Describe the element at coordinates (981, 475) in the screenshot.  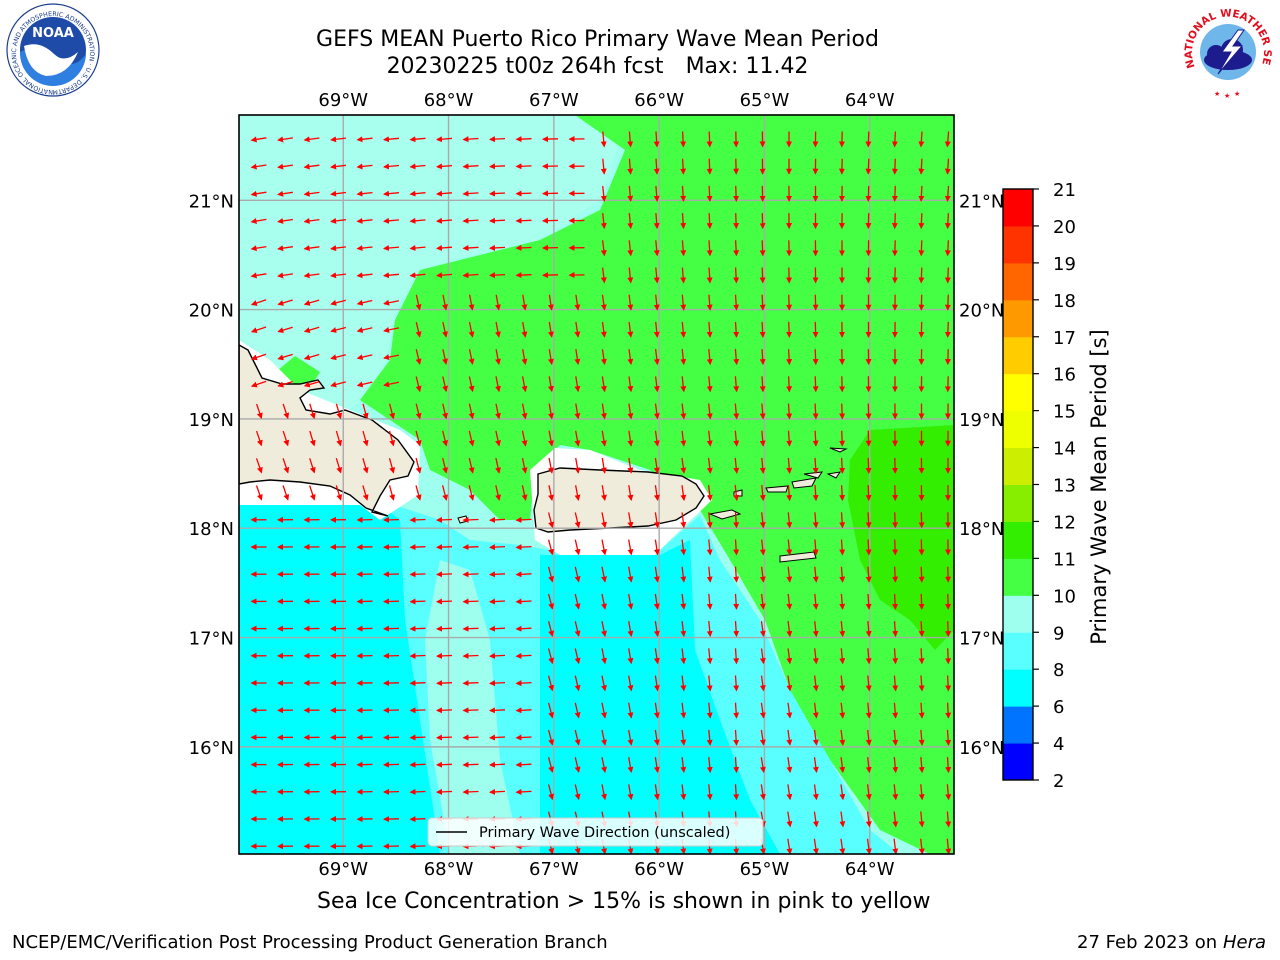
I see `lat-labels-right: 21°N 20°N 19°N 18°N 17°N 16°N` at that location.